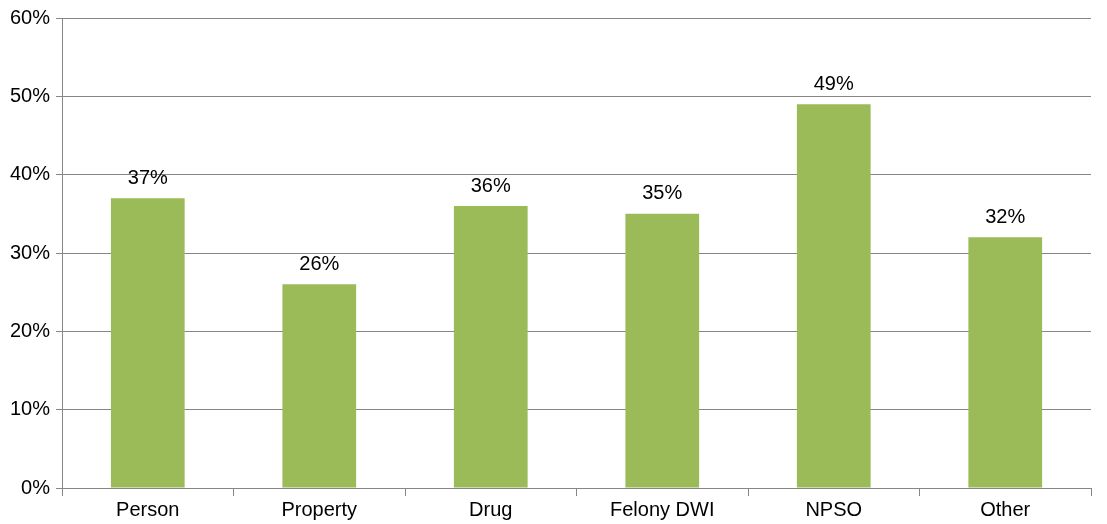  What do you see at coordinates (491, 508) in the screenshot?
I see `x-tick-label: Drug` at bounding box center [491, 508].